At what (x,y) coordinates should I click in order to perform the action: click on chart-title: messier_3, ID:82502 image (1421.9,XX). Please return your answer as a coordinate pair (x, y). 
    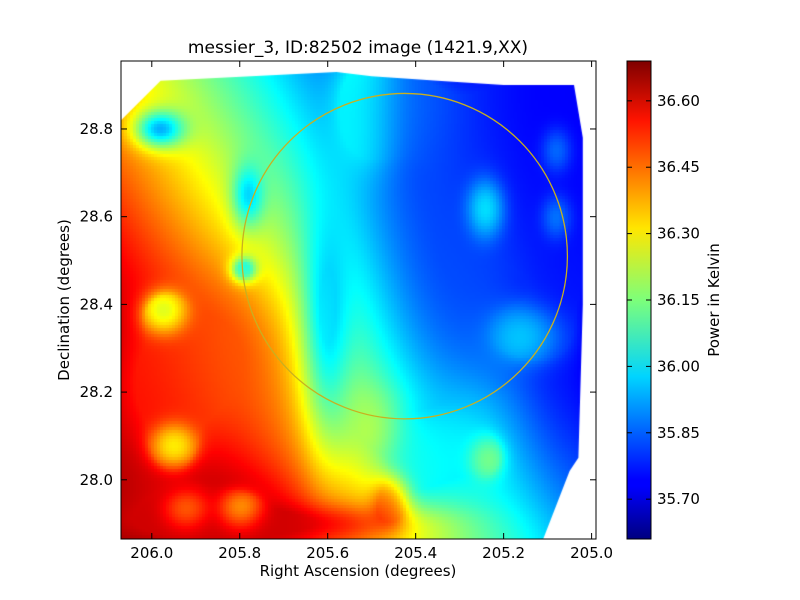
    Looking at the image, I should click on (358, 48).